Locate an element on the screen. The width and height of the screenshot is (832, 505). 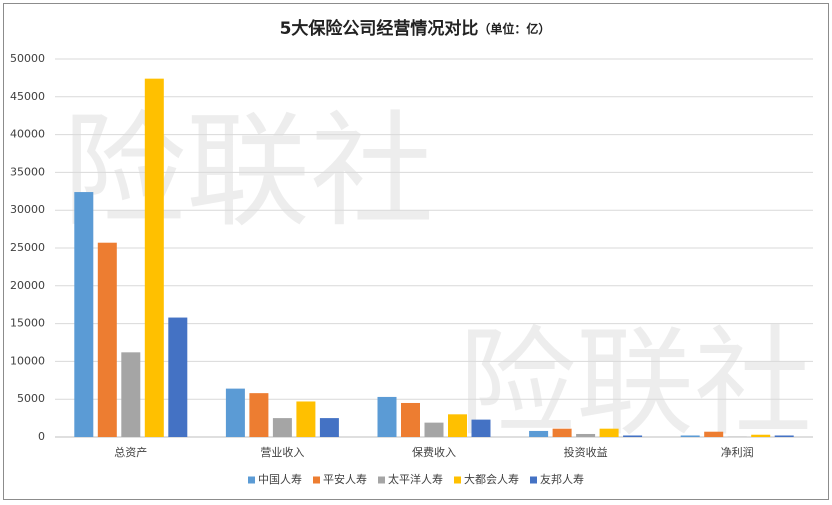
x-tick-label: 总资产 is located at coordinates (130, 452).